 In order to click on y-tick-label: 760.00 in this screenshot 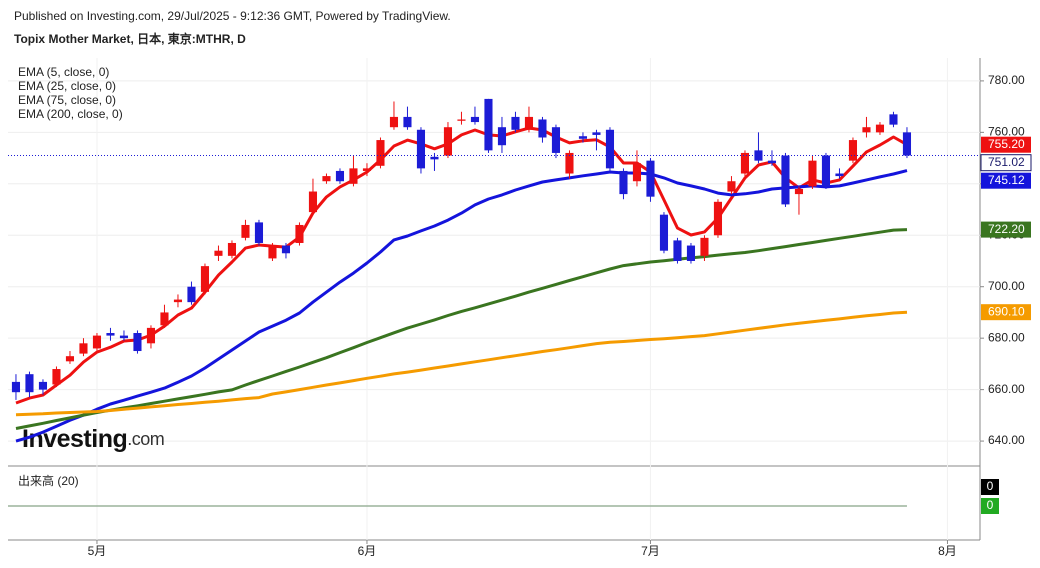, I will do `click(1006, 132)`.